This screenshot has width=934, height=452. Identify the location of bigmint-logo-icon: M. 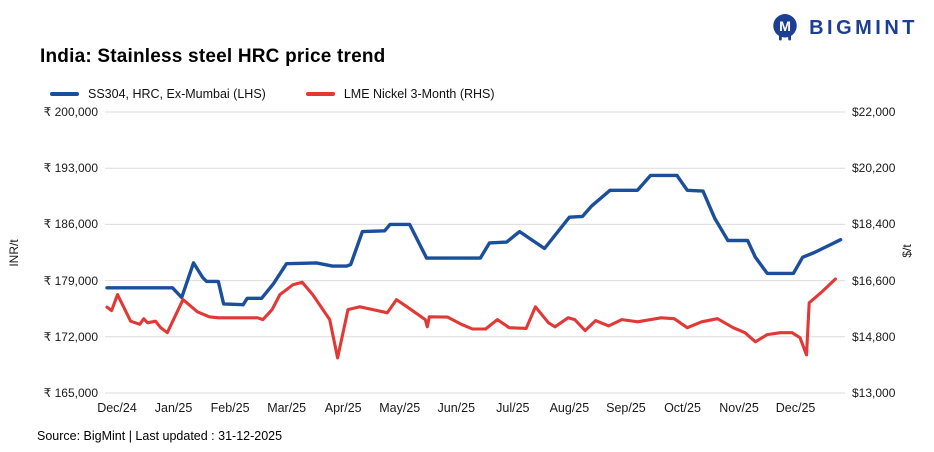
(785, 27).